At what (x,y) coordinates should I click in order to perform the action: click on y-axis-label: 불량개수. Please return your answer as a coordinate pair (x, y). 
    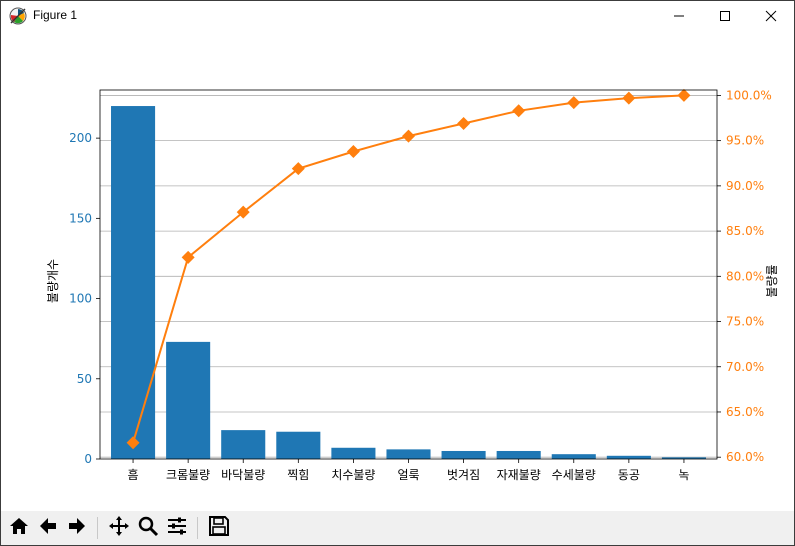
    Looking at the image, I should click on (53, 281).